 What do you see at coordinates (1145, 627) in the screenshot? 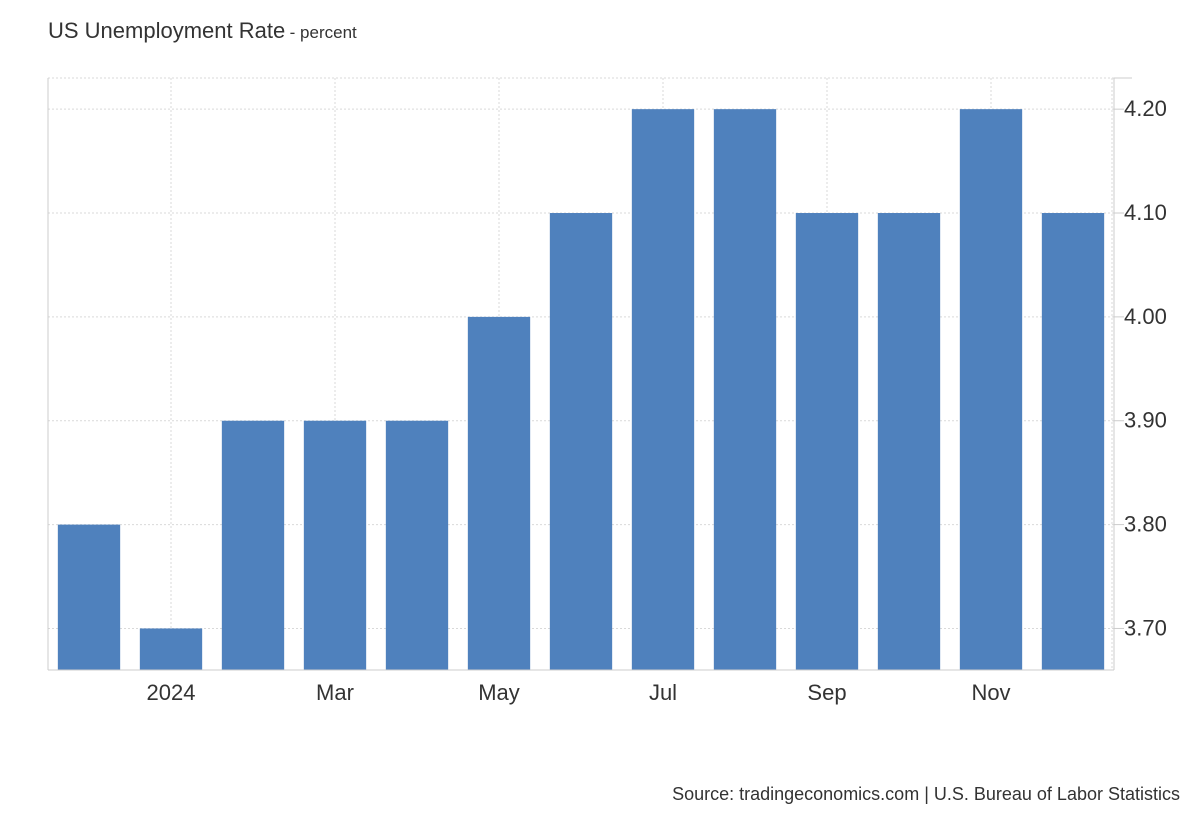
I see `y-tick-label: 3.70` at bounding box center [1145, 627].